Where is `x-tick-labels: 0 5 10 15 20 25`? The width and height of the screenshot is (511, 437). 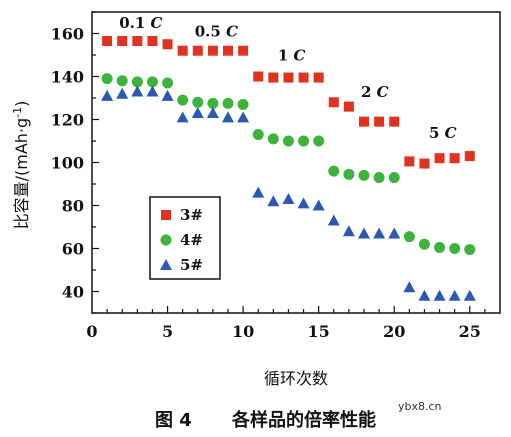
x-tick-labels: 0 5 10 15 20 25 is located at coordinates (283, 331).